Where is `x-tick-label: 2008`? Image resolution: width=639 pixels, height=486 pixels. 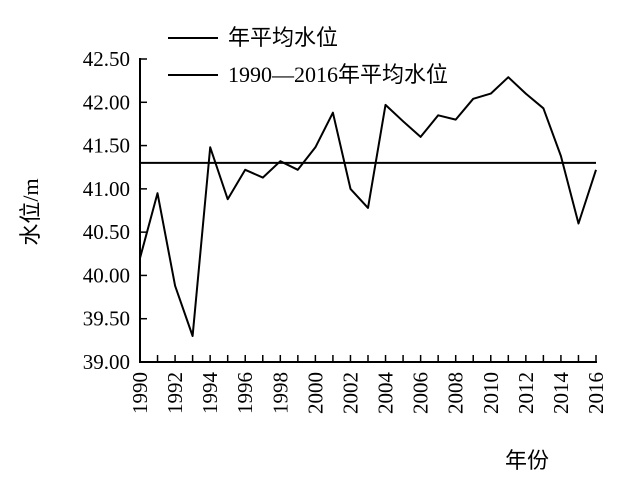 x-tick-label: 2008 is located at coordinates (456, 393).